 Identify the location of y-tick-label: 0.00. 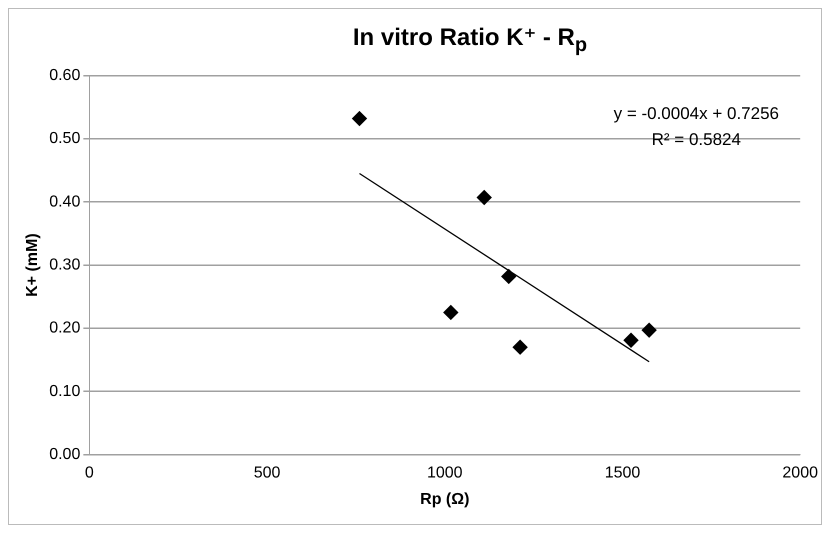
(64, 455).